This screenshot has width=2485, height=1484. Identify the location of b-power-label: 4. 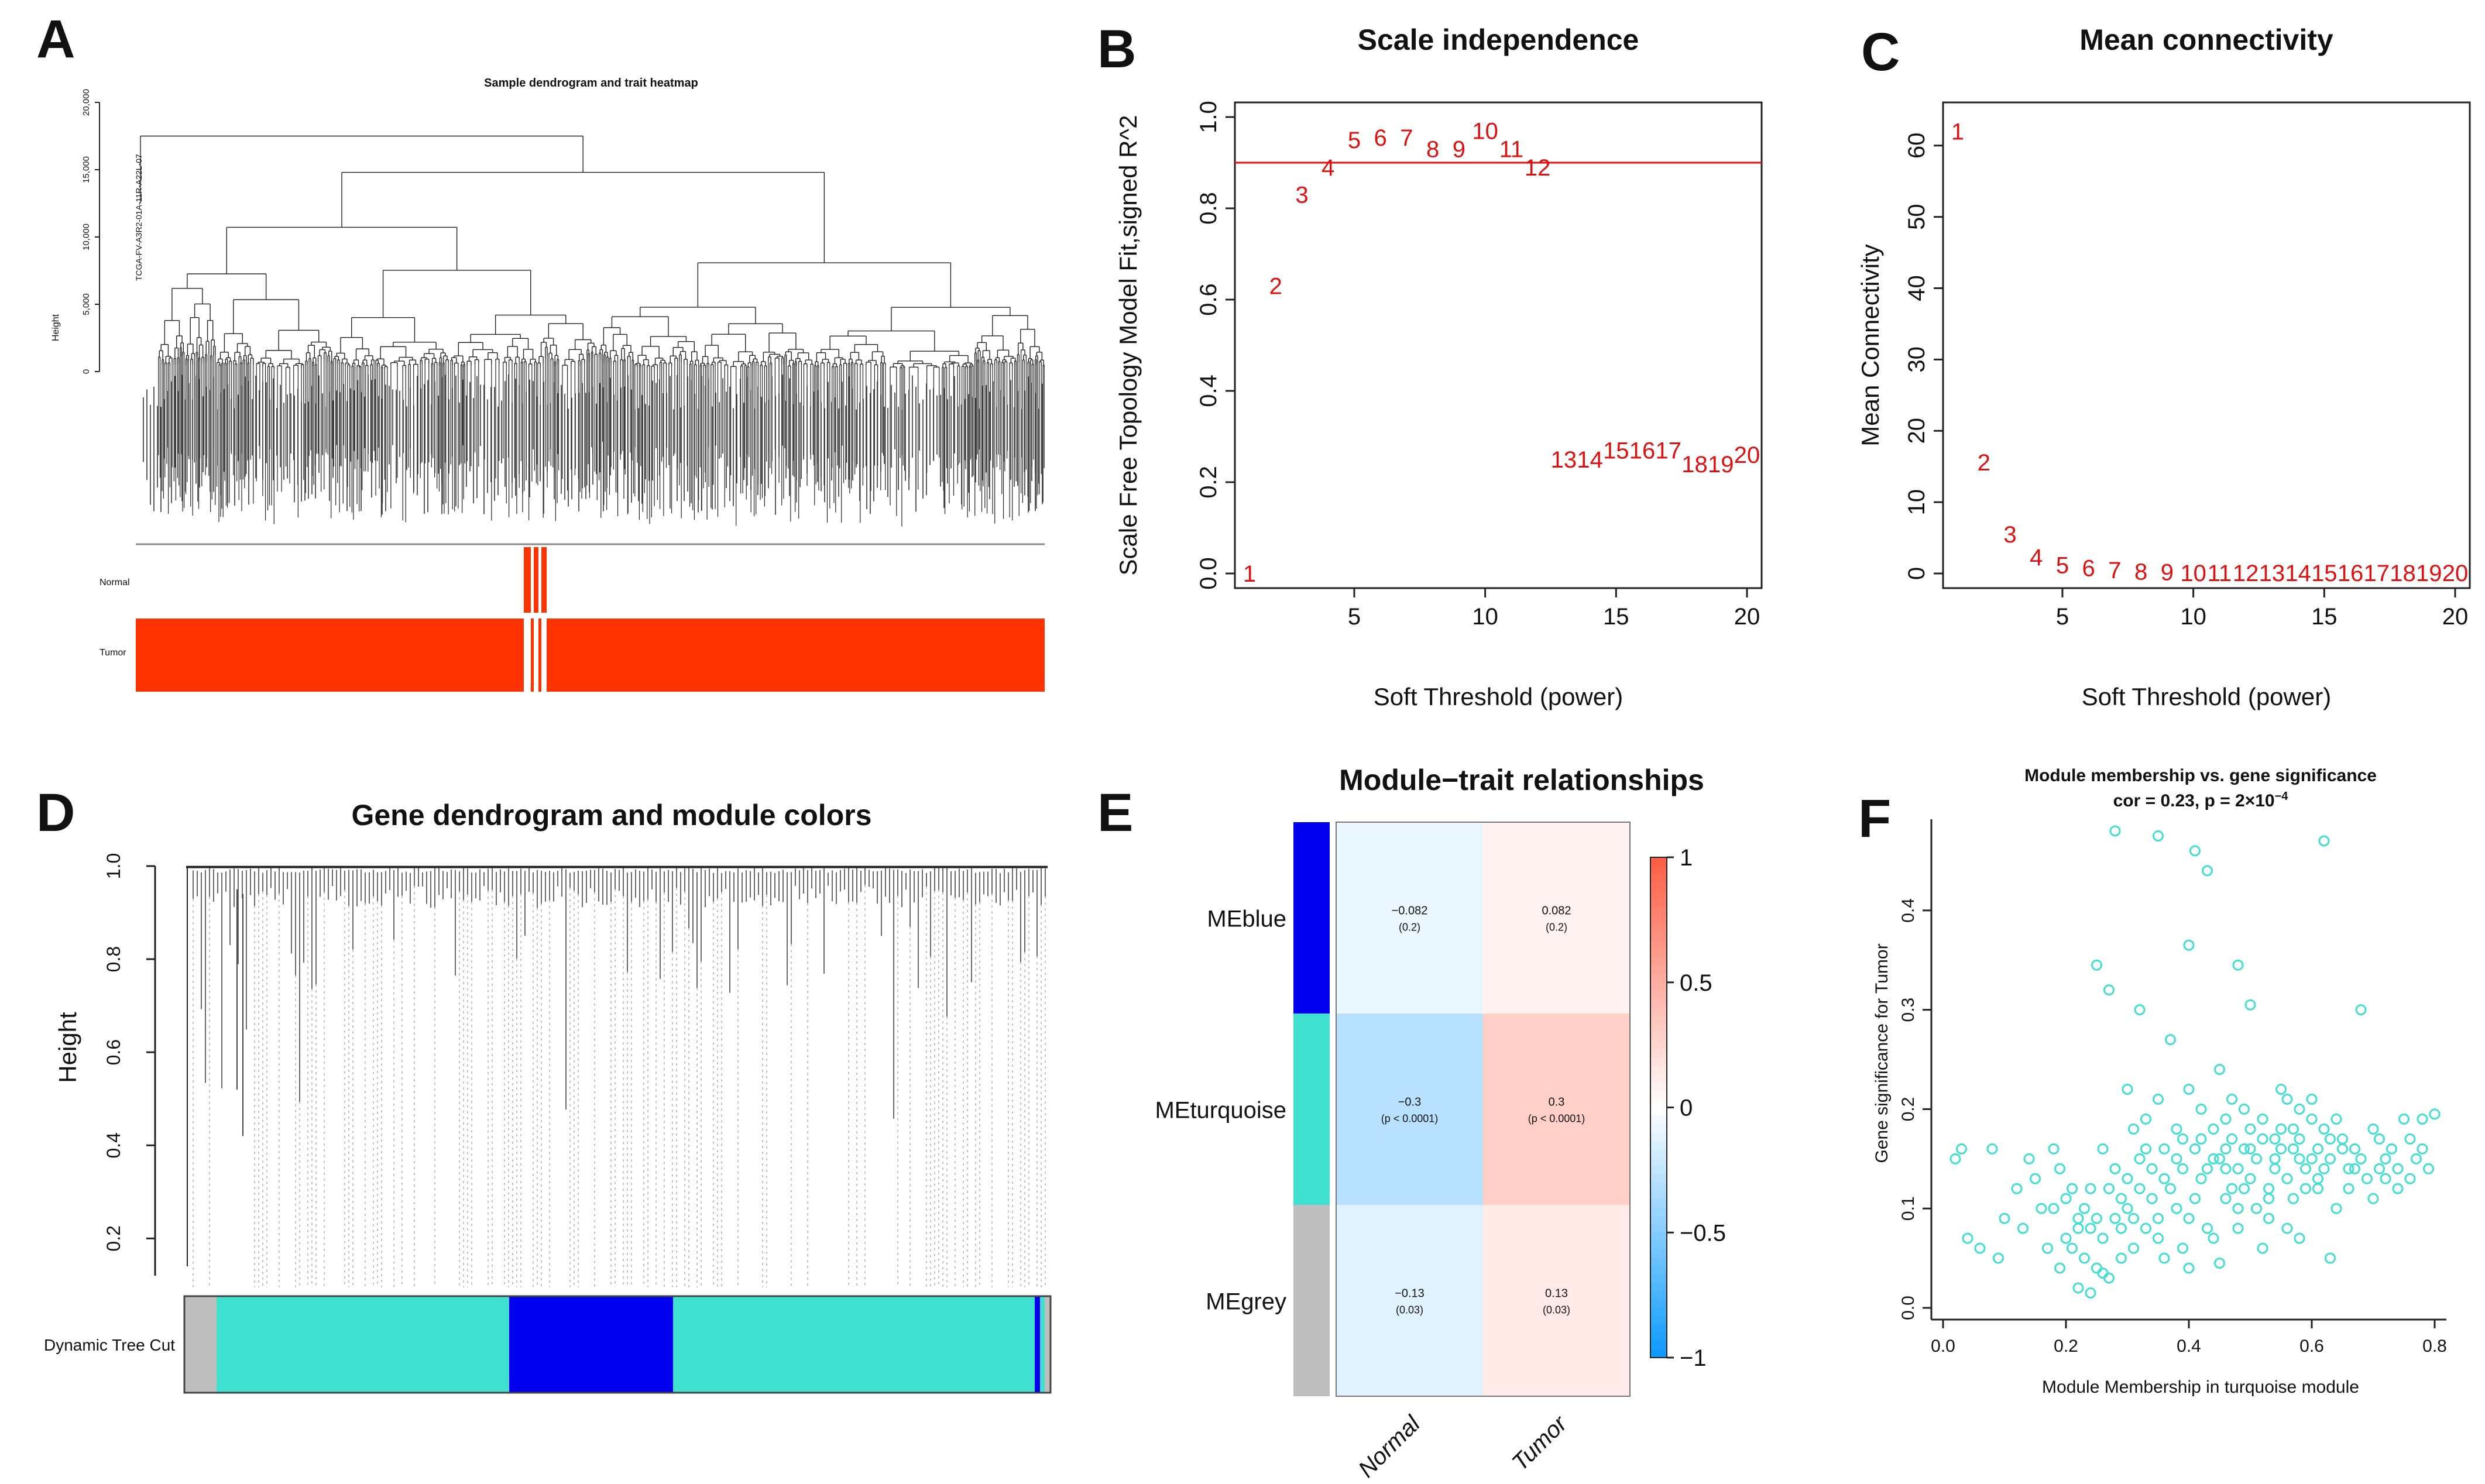
(1328, 168).